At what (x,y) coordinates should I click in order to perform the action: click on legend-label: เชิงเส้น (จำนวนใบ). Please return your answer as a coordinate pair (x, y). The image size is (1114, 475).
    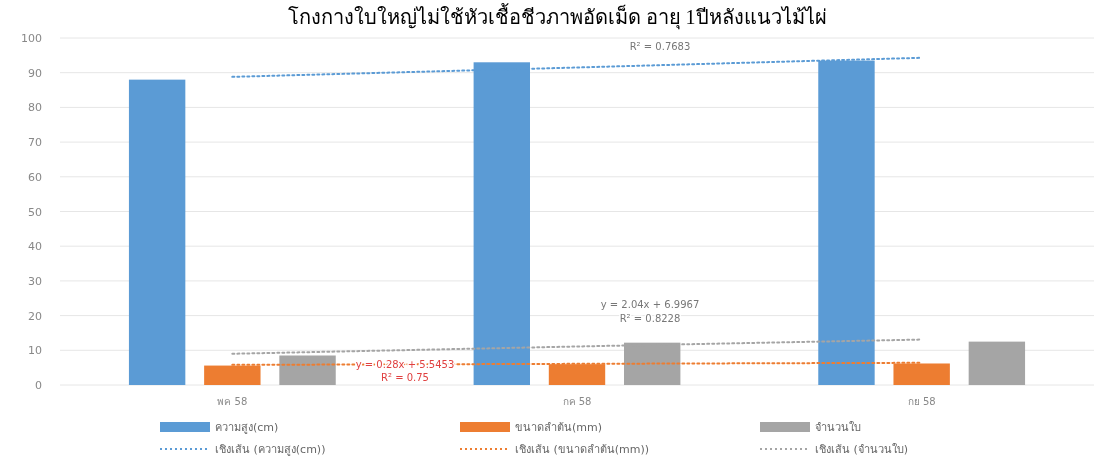
    Looking at the image, I should click on (862, 449).